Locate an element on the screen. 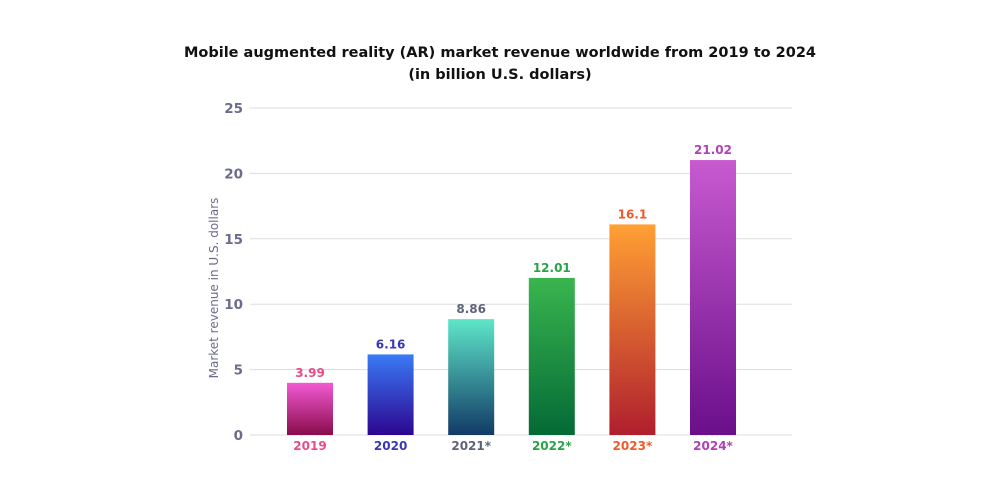 Image resolution: width=1000 pixels, height=500 pixels. bar-2021 is located at coordinates (471, 377).